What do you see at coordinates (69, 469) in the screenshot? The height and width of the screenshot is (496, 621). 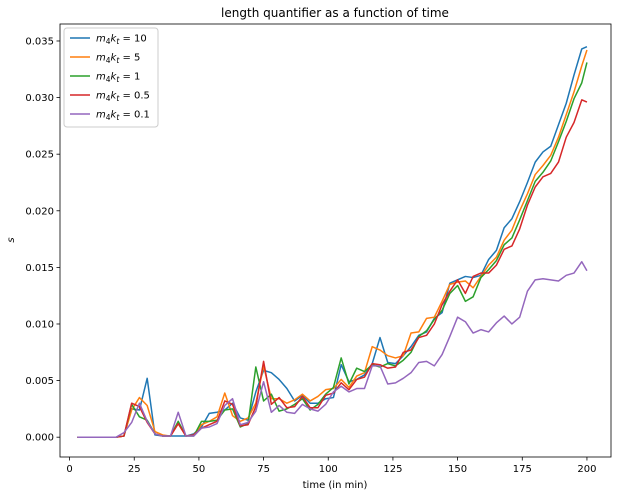 I see `x-tick-label: 0` at bounding box center [69, 469].